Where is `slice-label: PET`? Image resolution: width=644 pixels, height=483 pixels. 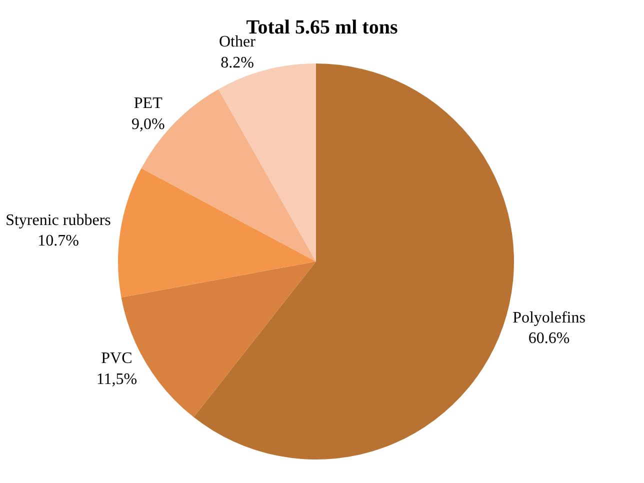 slice-label: PET is located at coordinates (148, 103).